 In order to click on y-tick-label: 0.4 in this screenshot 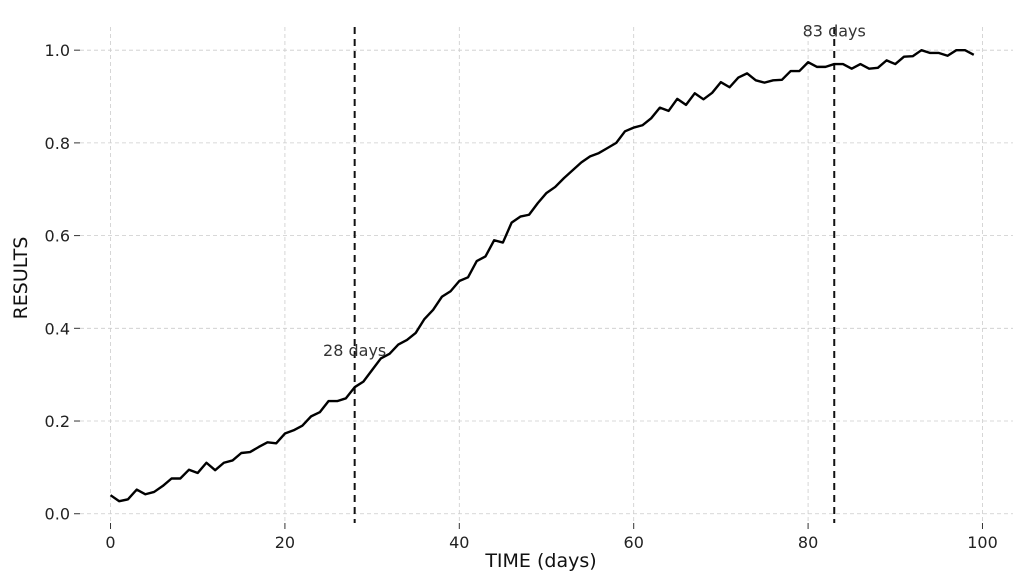, I will do `click(57, 328)`.